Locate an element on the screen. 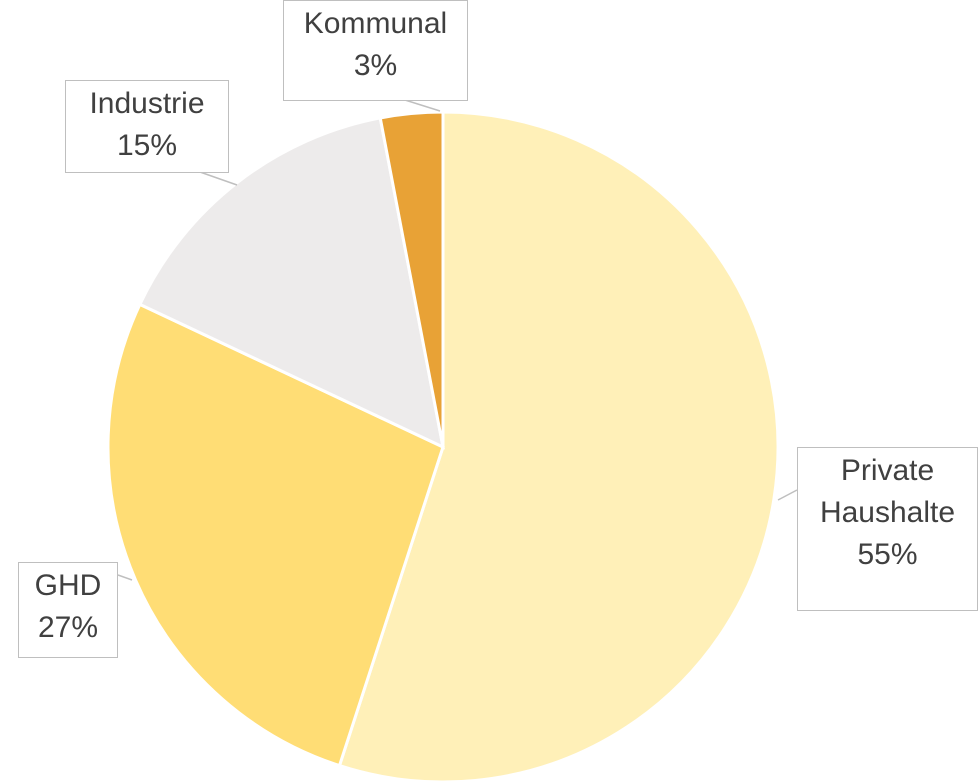 The width and height of the screenshot is (978, 781). label-category: Kommunal is located at coordinates (375, 23).